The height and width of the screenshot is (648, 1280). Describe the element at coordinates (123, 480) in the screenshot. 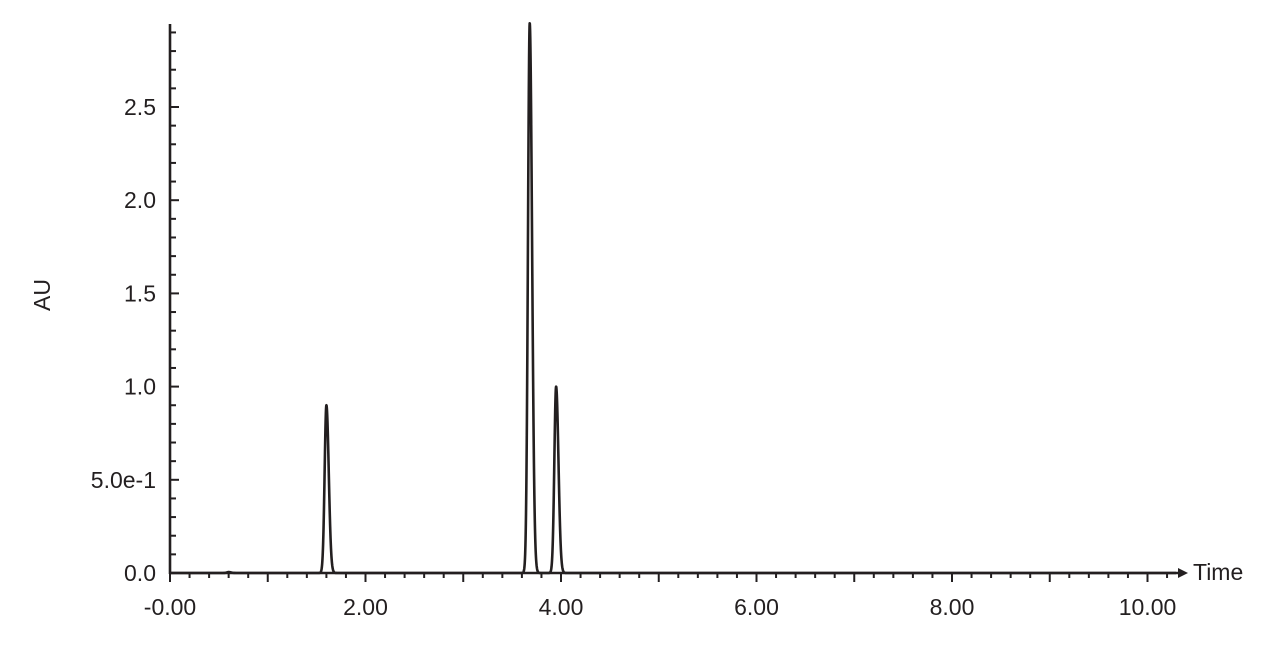

I see `y-tick-label: 5.0e-1` at that location.